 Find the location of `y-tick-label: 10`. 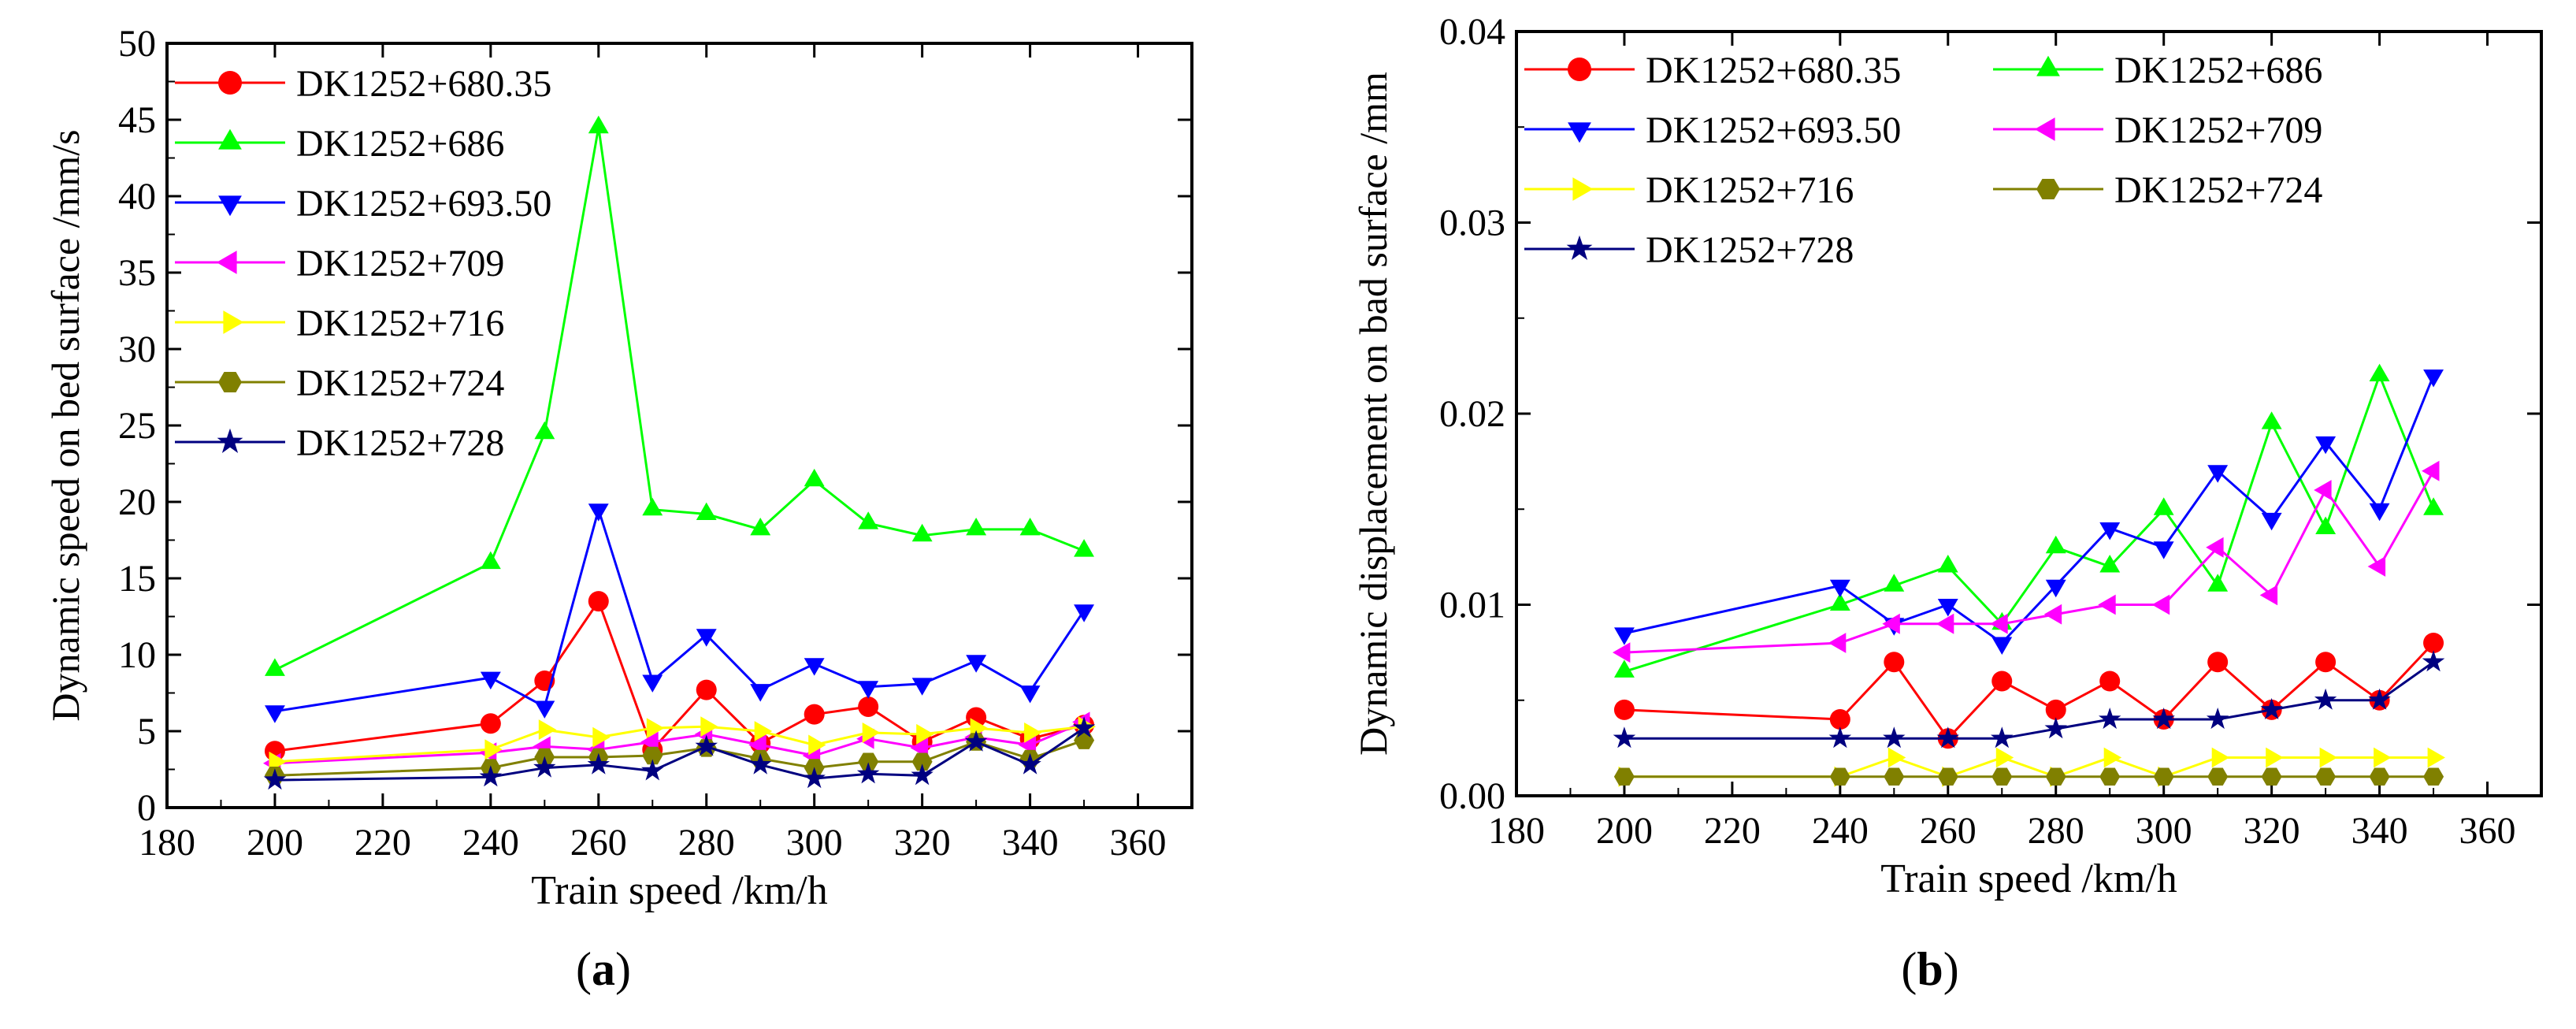

y-tick-label: 10 is located at coordinates (137, 655).